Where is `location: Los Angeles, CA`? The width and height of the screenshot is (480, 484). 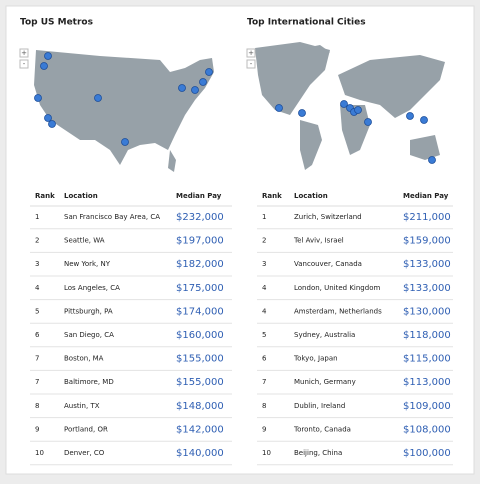 location: Los Angeles, CA is located at coordinates (92, 288).